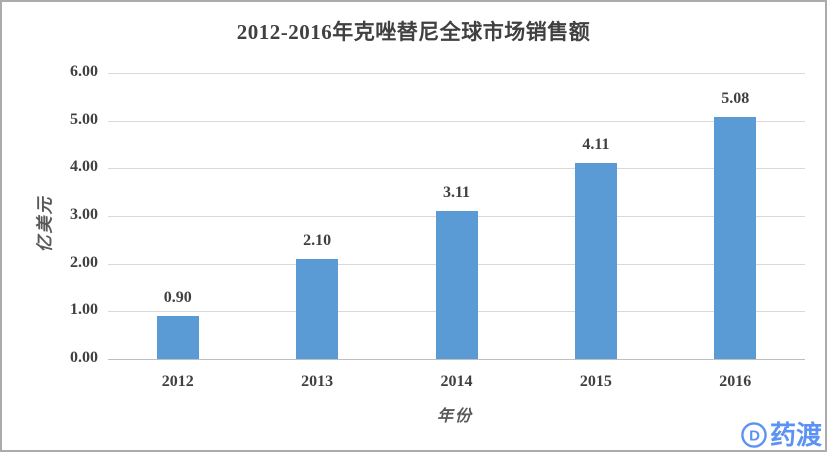 The height and width of the screenshot is (452, 827). I want to click on svg-text: D, so click(754, 436).